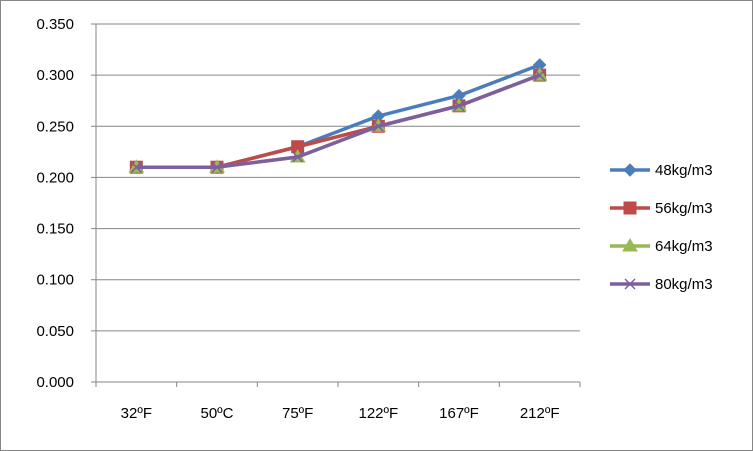 The height and width of the screenshot is (451, 753). Describe the element at coordinates (55, 280) in the screenshot. I see `y-tick-label: 0.100` at that location.